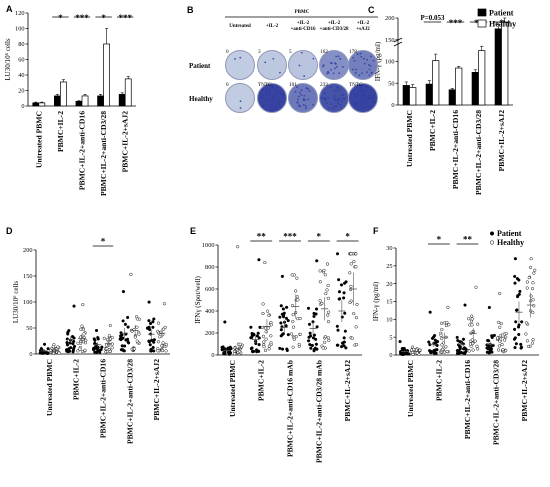 This screenshot has height=487, width=550. What do you see at coordinates (324, 52) in the screenshot?
I see `panel-B-spot-count: 162` at bounding box center [324, 52].